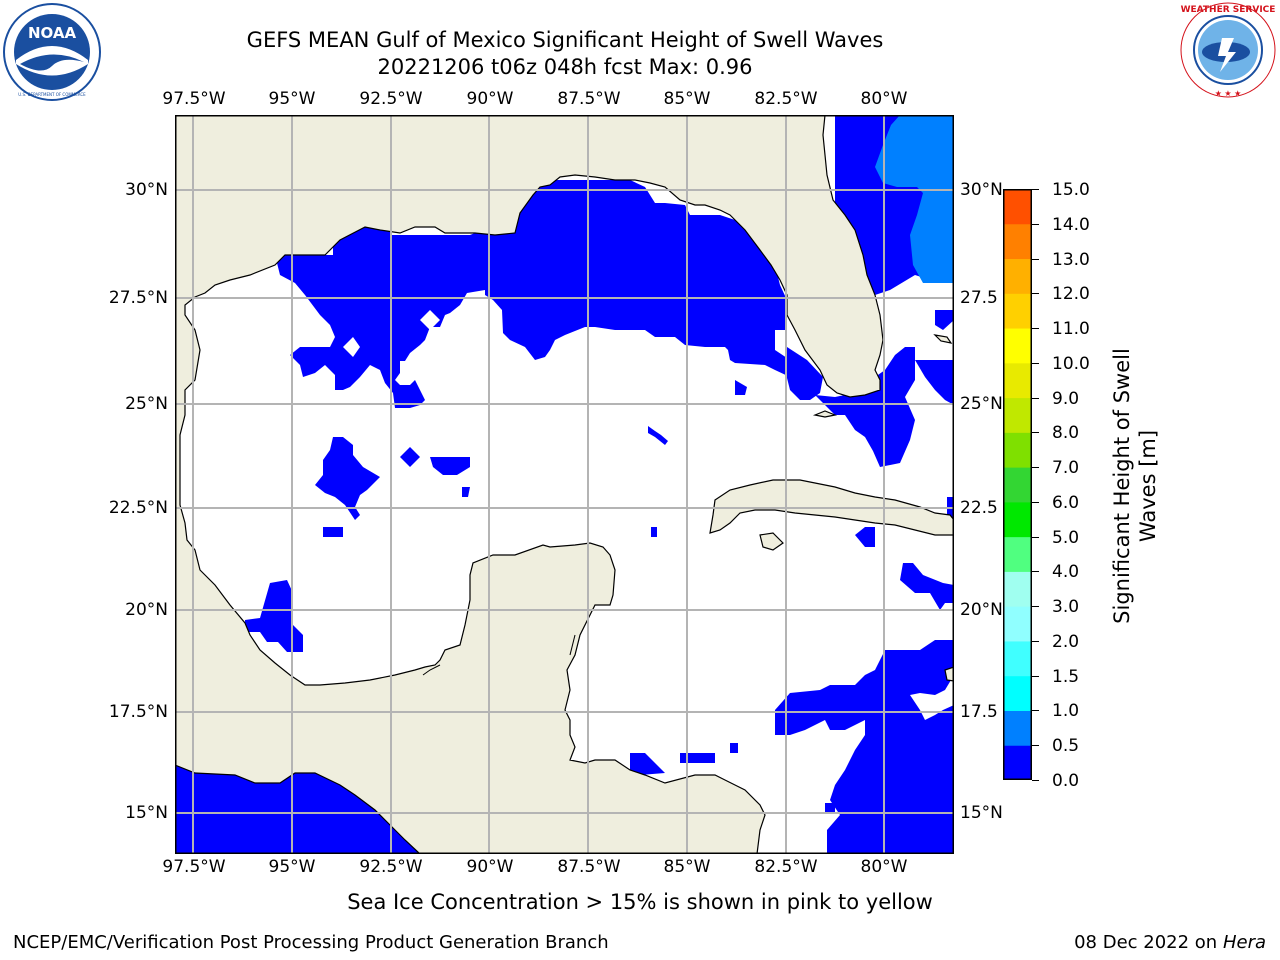 The height and width of the screenshot is (960, 1280). What do you see at coordinates (1066, 398) in the screenshot?
I see `colorbar-tick-label: 9.0` at bounding box center [1066, 398].